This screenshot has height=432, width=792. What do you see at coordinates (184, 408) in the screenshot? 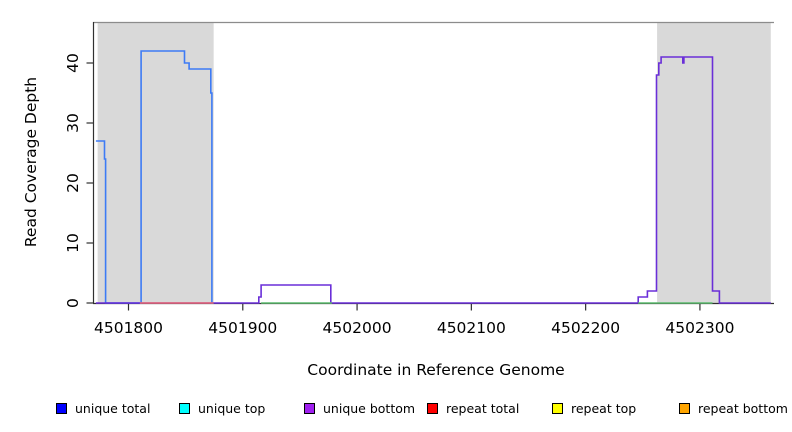
I see `legend-swatch-unique-top` at bounding box center [184, 408].